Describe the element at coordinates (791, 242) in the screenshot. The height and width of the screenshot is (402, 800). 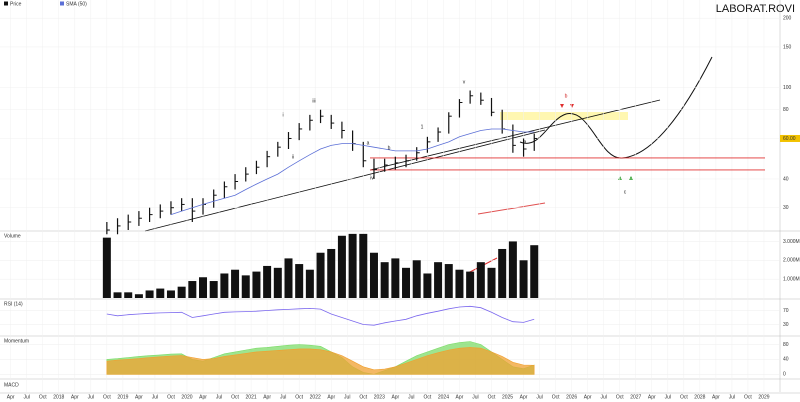
I see `y-tick-label: 3.000M` at that location.